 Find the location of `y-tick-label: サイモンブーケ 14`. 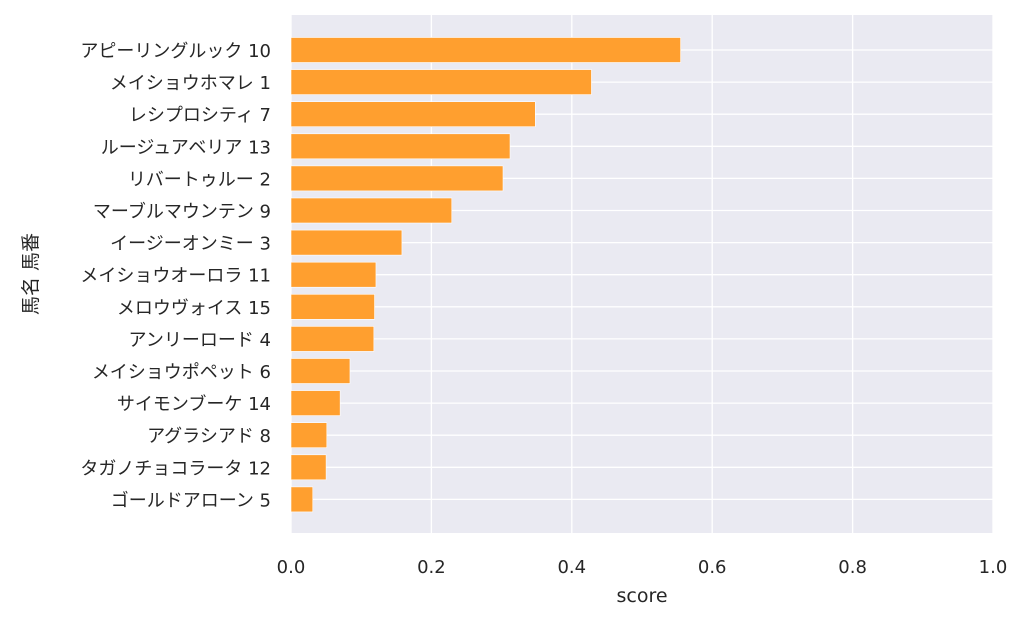

y-tick-label: サイモンブーケ 14 is located at coordinates (194, 404).